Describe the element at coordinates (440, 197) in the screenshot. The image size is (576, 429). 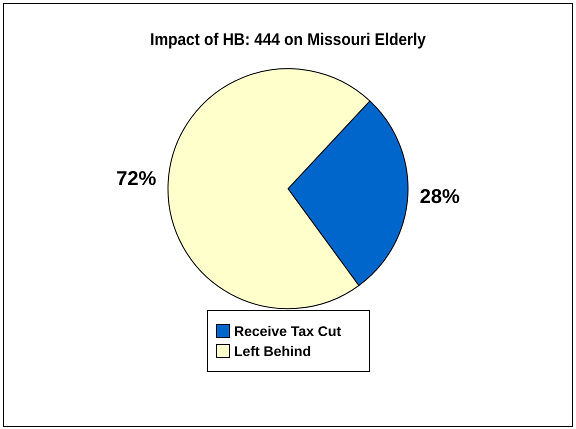
I see `data-label: 28%` at that location.